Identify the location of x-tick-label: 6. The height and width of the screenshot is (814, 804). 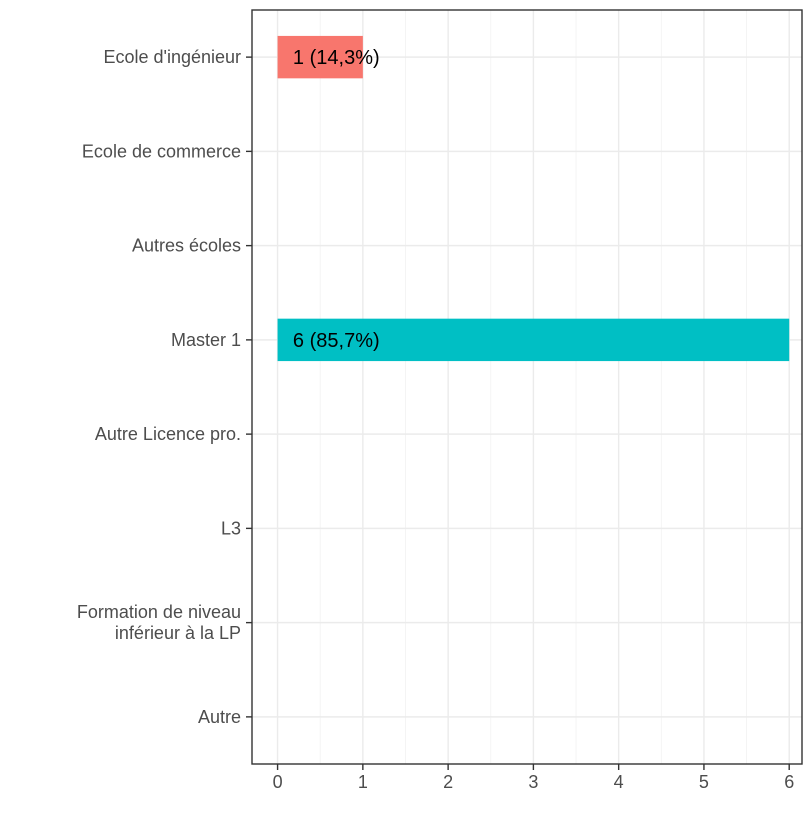
(789, 782).